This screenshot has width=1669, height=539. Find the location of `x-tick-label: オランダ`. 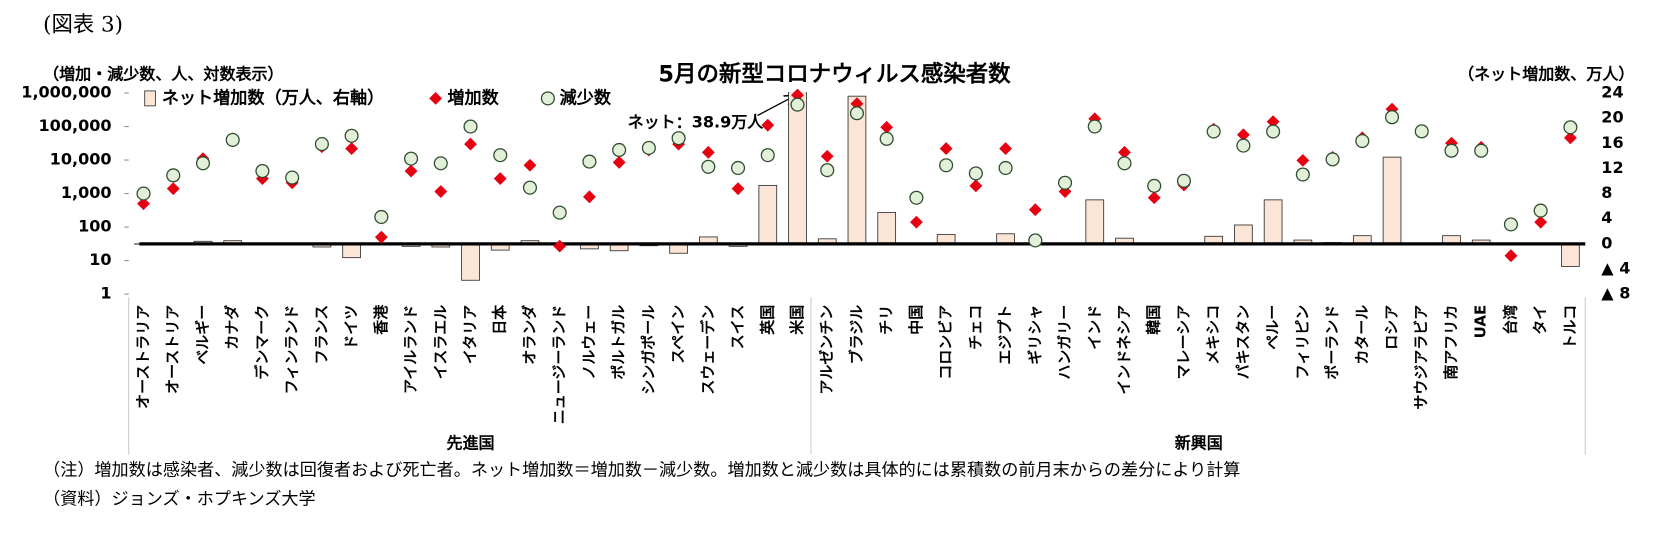

x-tick-label: オランダ is located at coordinates (529, 335).